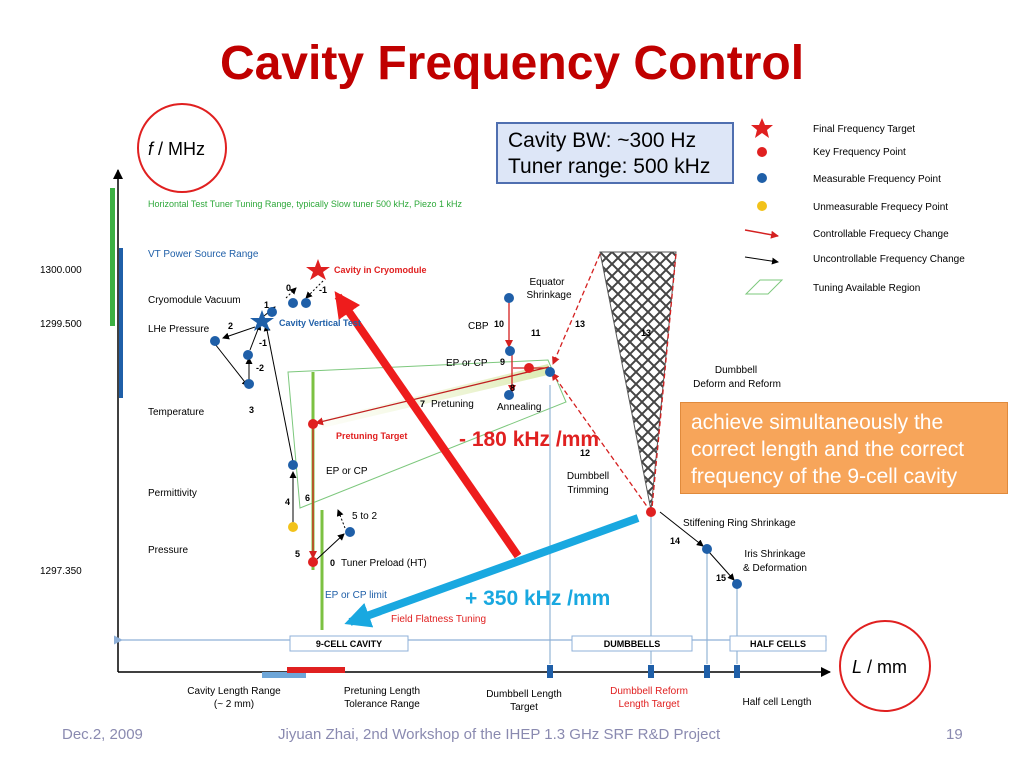 The image size is (1024, 768). I want to click on arrow-7-pretuning, so click(432, 396).